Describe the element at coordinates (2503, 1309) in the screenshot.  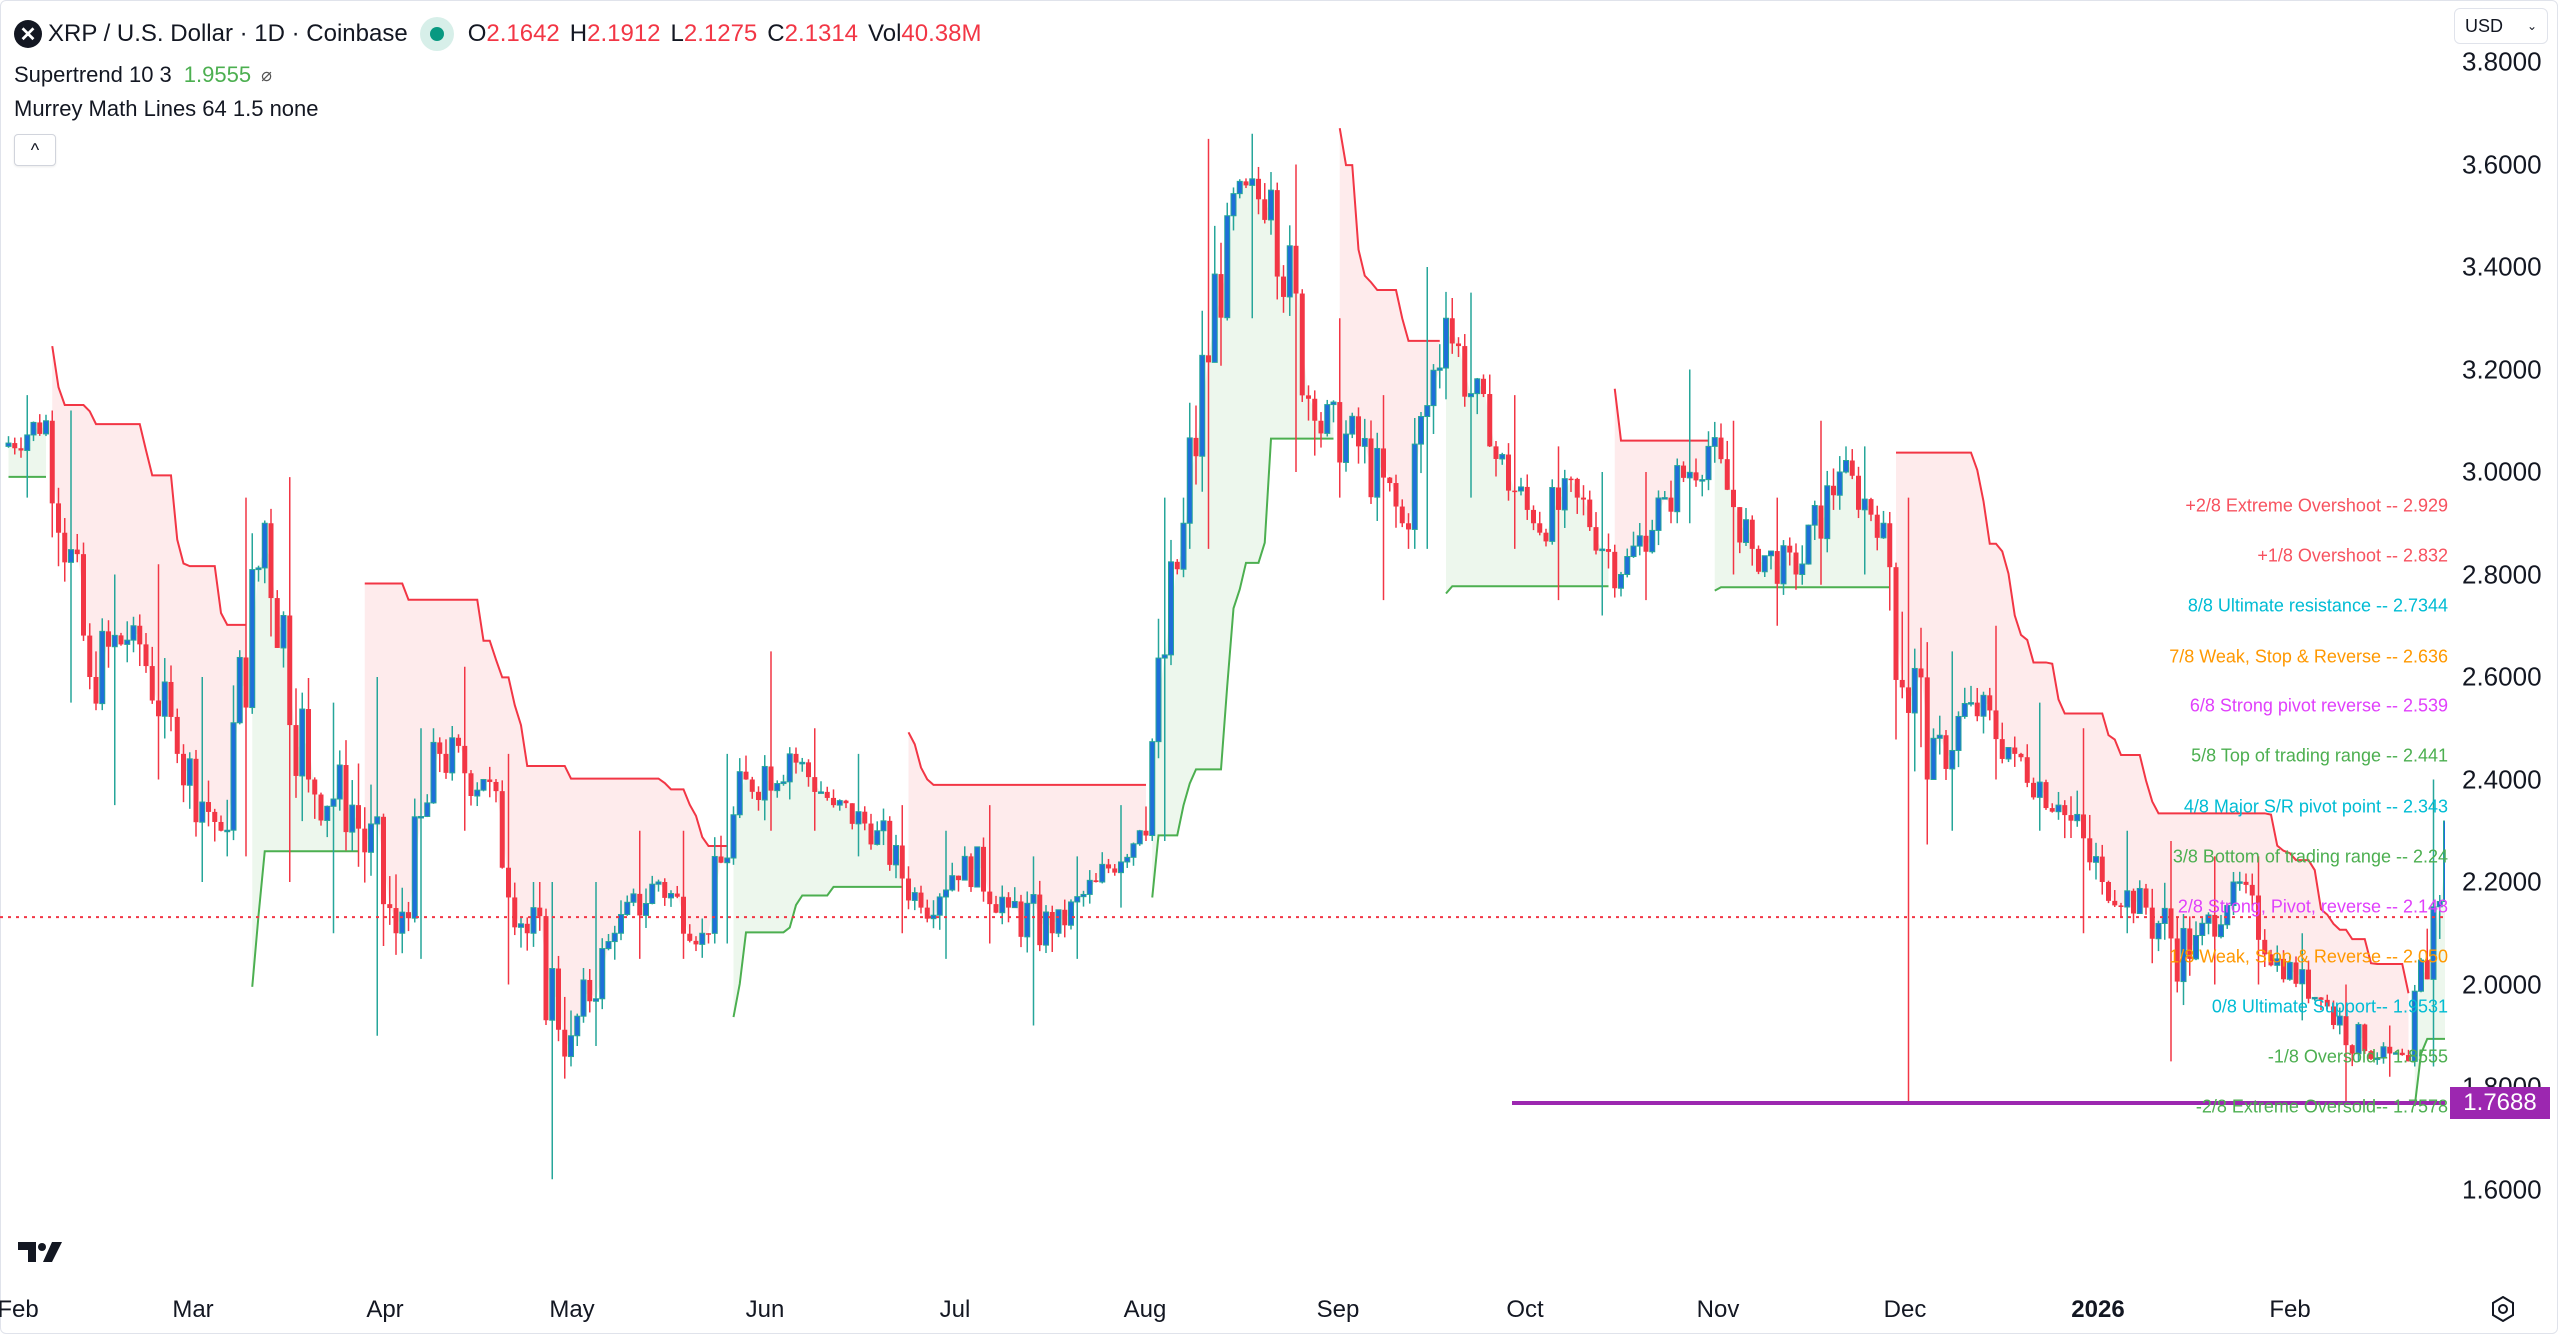
I see `settings-gear-icon` at that location.